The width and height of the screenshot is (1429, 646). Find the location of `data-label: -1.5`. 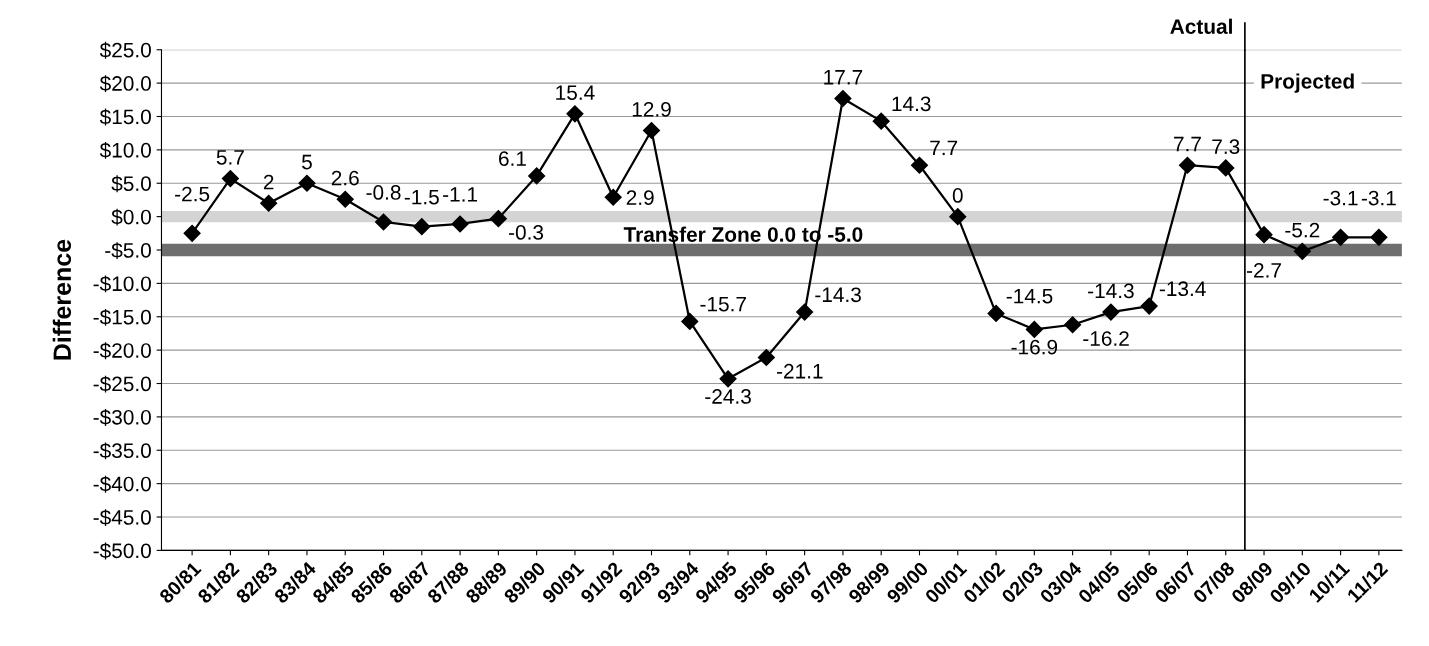

data-label: -1.5 is located at coordinates (421, 197).